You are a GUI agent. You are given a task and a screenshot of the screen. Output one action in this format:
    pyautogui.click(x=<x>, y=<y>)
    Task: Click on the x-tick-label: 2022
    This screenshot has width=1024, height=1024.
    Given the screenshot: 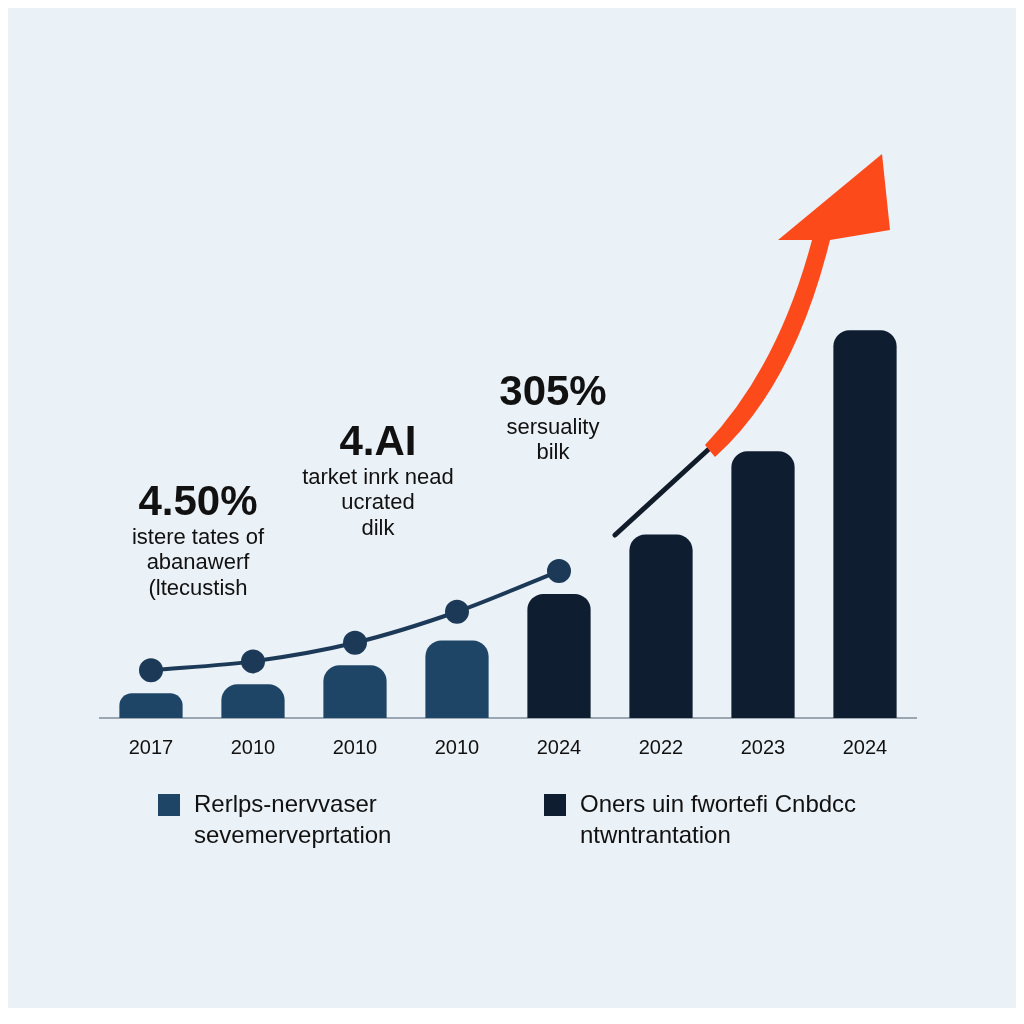 What is the action you would take?
    pyautogui.click(x=661, y=746)
    